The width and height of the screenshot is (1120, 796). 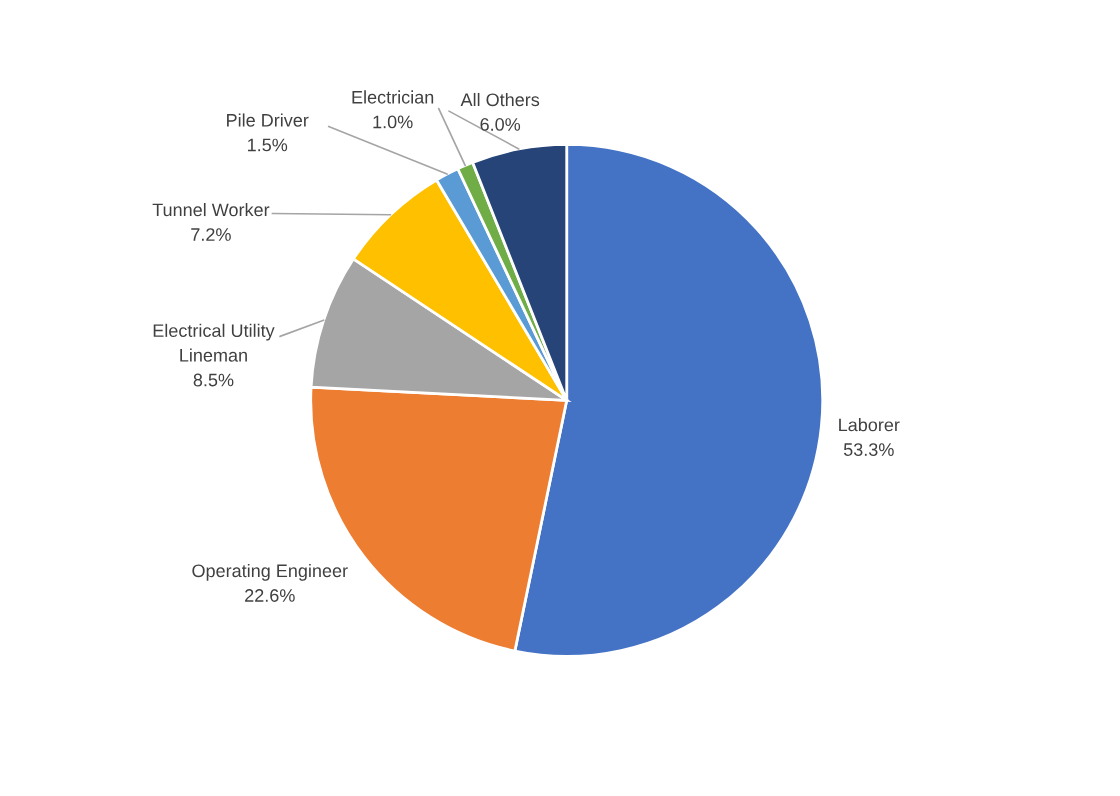 I want to click on data-label: 8.5%, so click(x=213, y=380).